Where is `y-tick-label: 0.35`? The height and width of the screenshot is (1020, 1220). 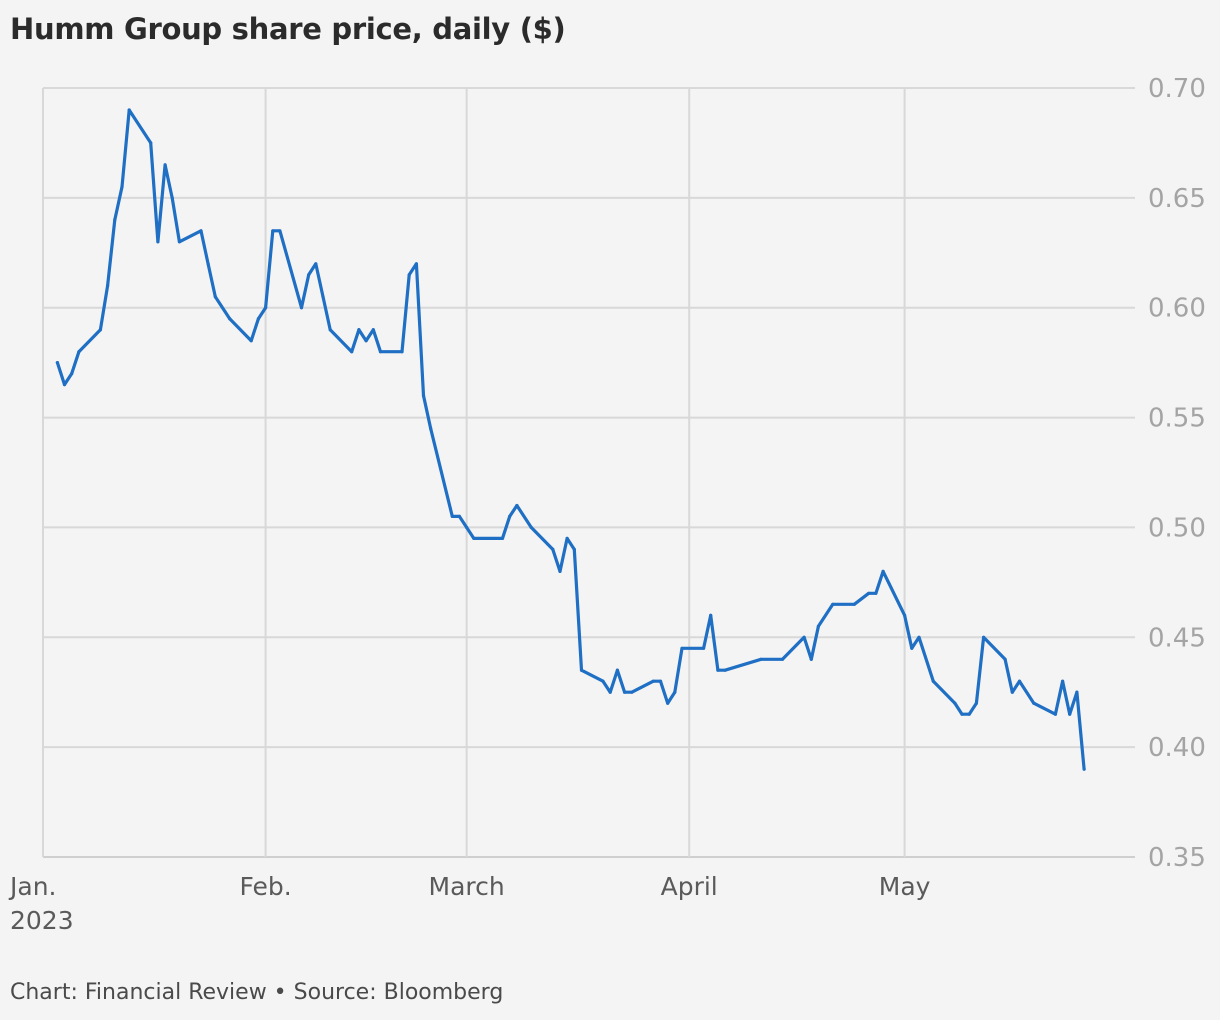
y-tick-label: 0.35 is located at coordinates (1177, 858).